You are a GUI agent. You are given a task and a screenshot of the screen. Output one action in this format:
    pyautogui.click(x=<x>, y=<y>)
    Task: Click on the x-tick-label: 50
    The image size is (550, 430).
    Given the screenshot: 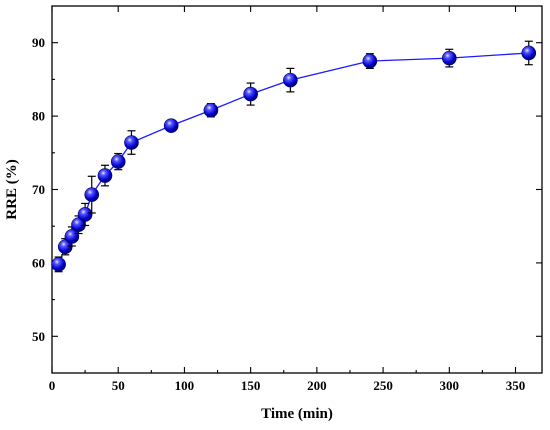 What is the action you would take?
    pyautogui.click(x=118, y=385)
    